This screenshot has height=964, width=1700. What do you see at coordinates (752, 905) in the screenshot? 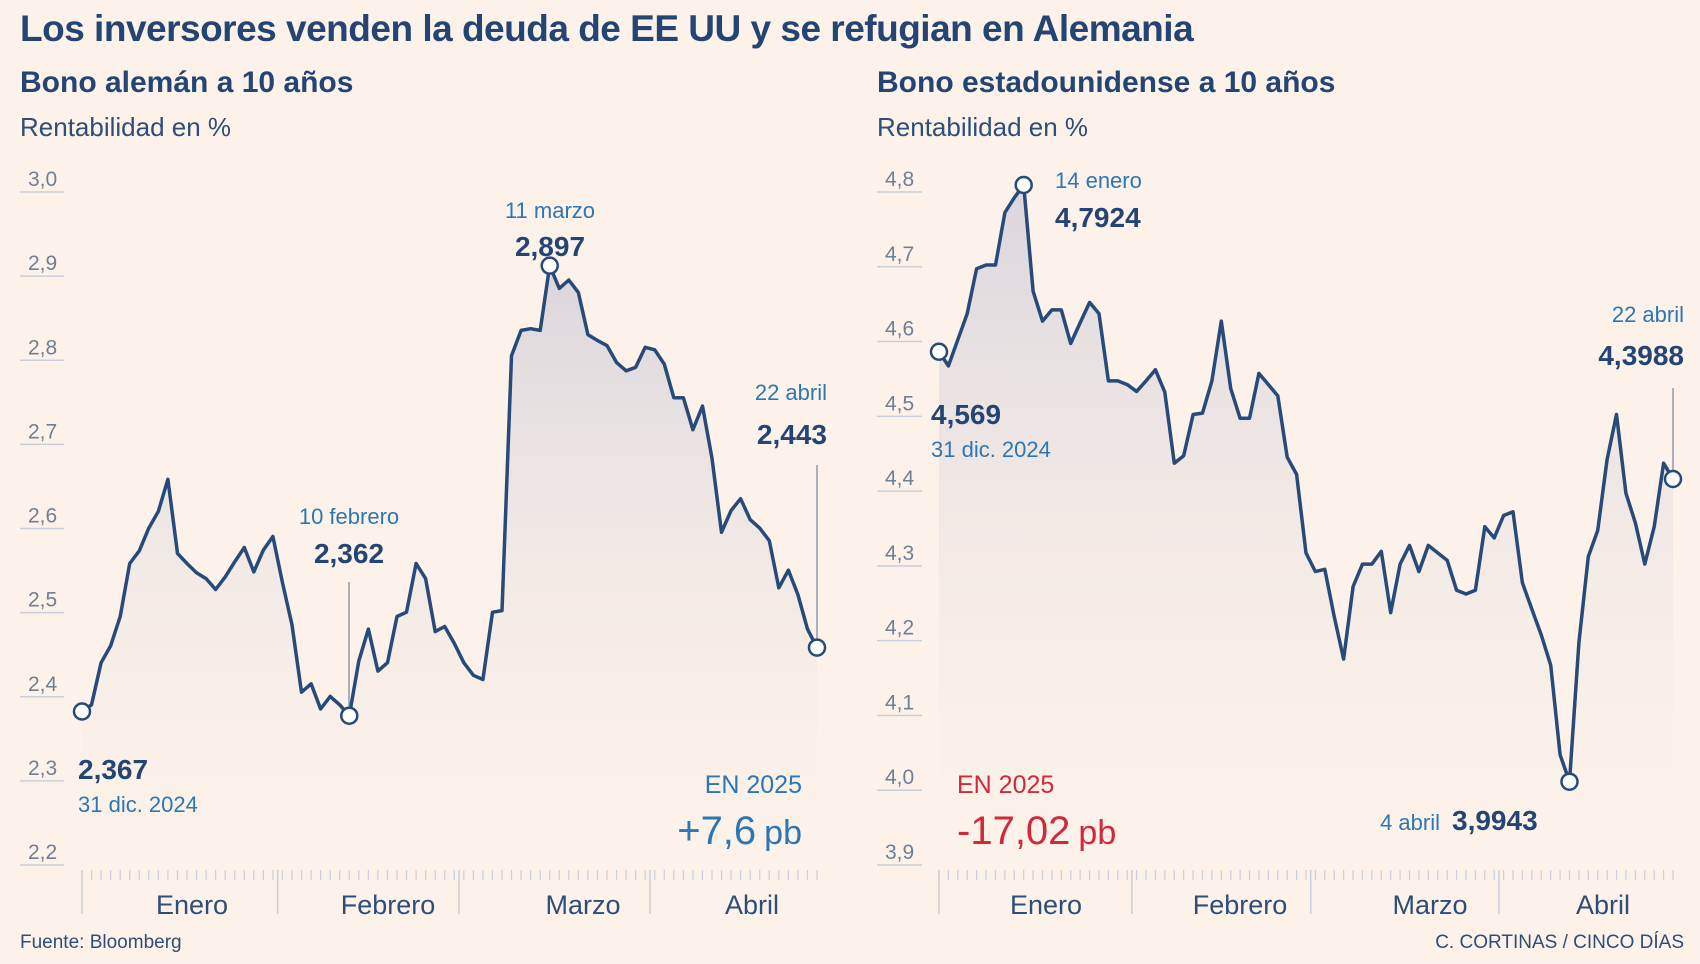
I see `de-month-label: Abril` at bounding box center [752, 905].